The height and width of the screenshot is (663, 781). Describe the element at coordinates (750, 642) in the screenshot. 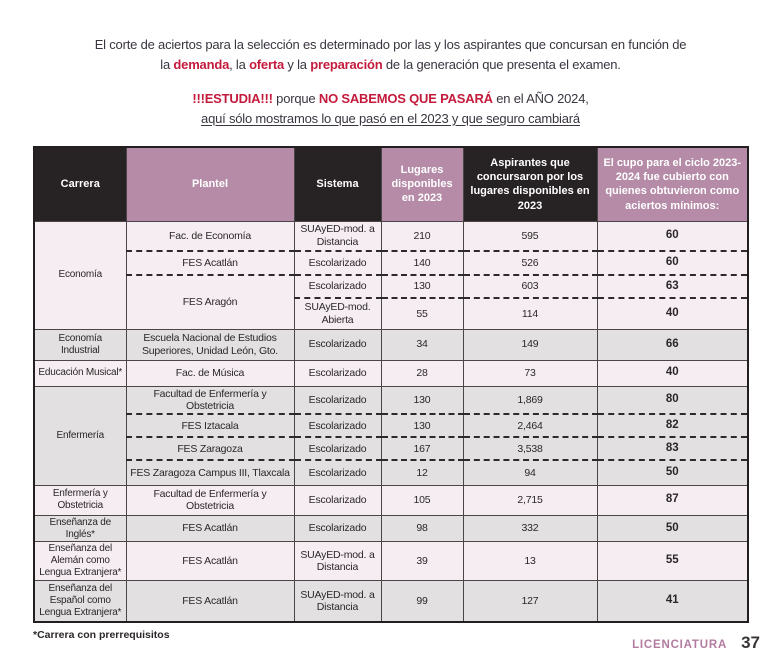

I see `page-number: 37` at that location.